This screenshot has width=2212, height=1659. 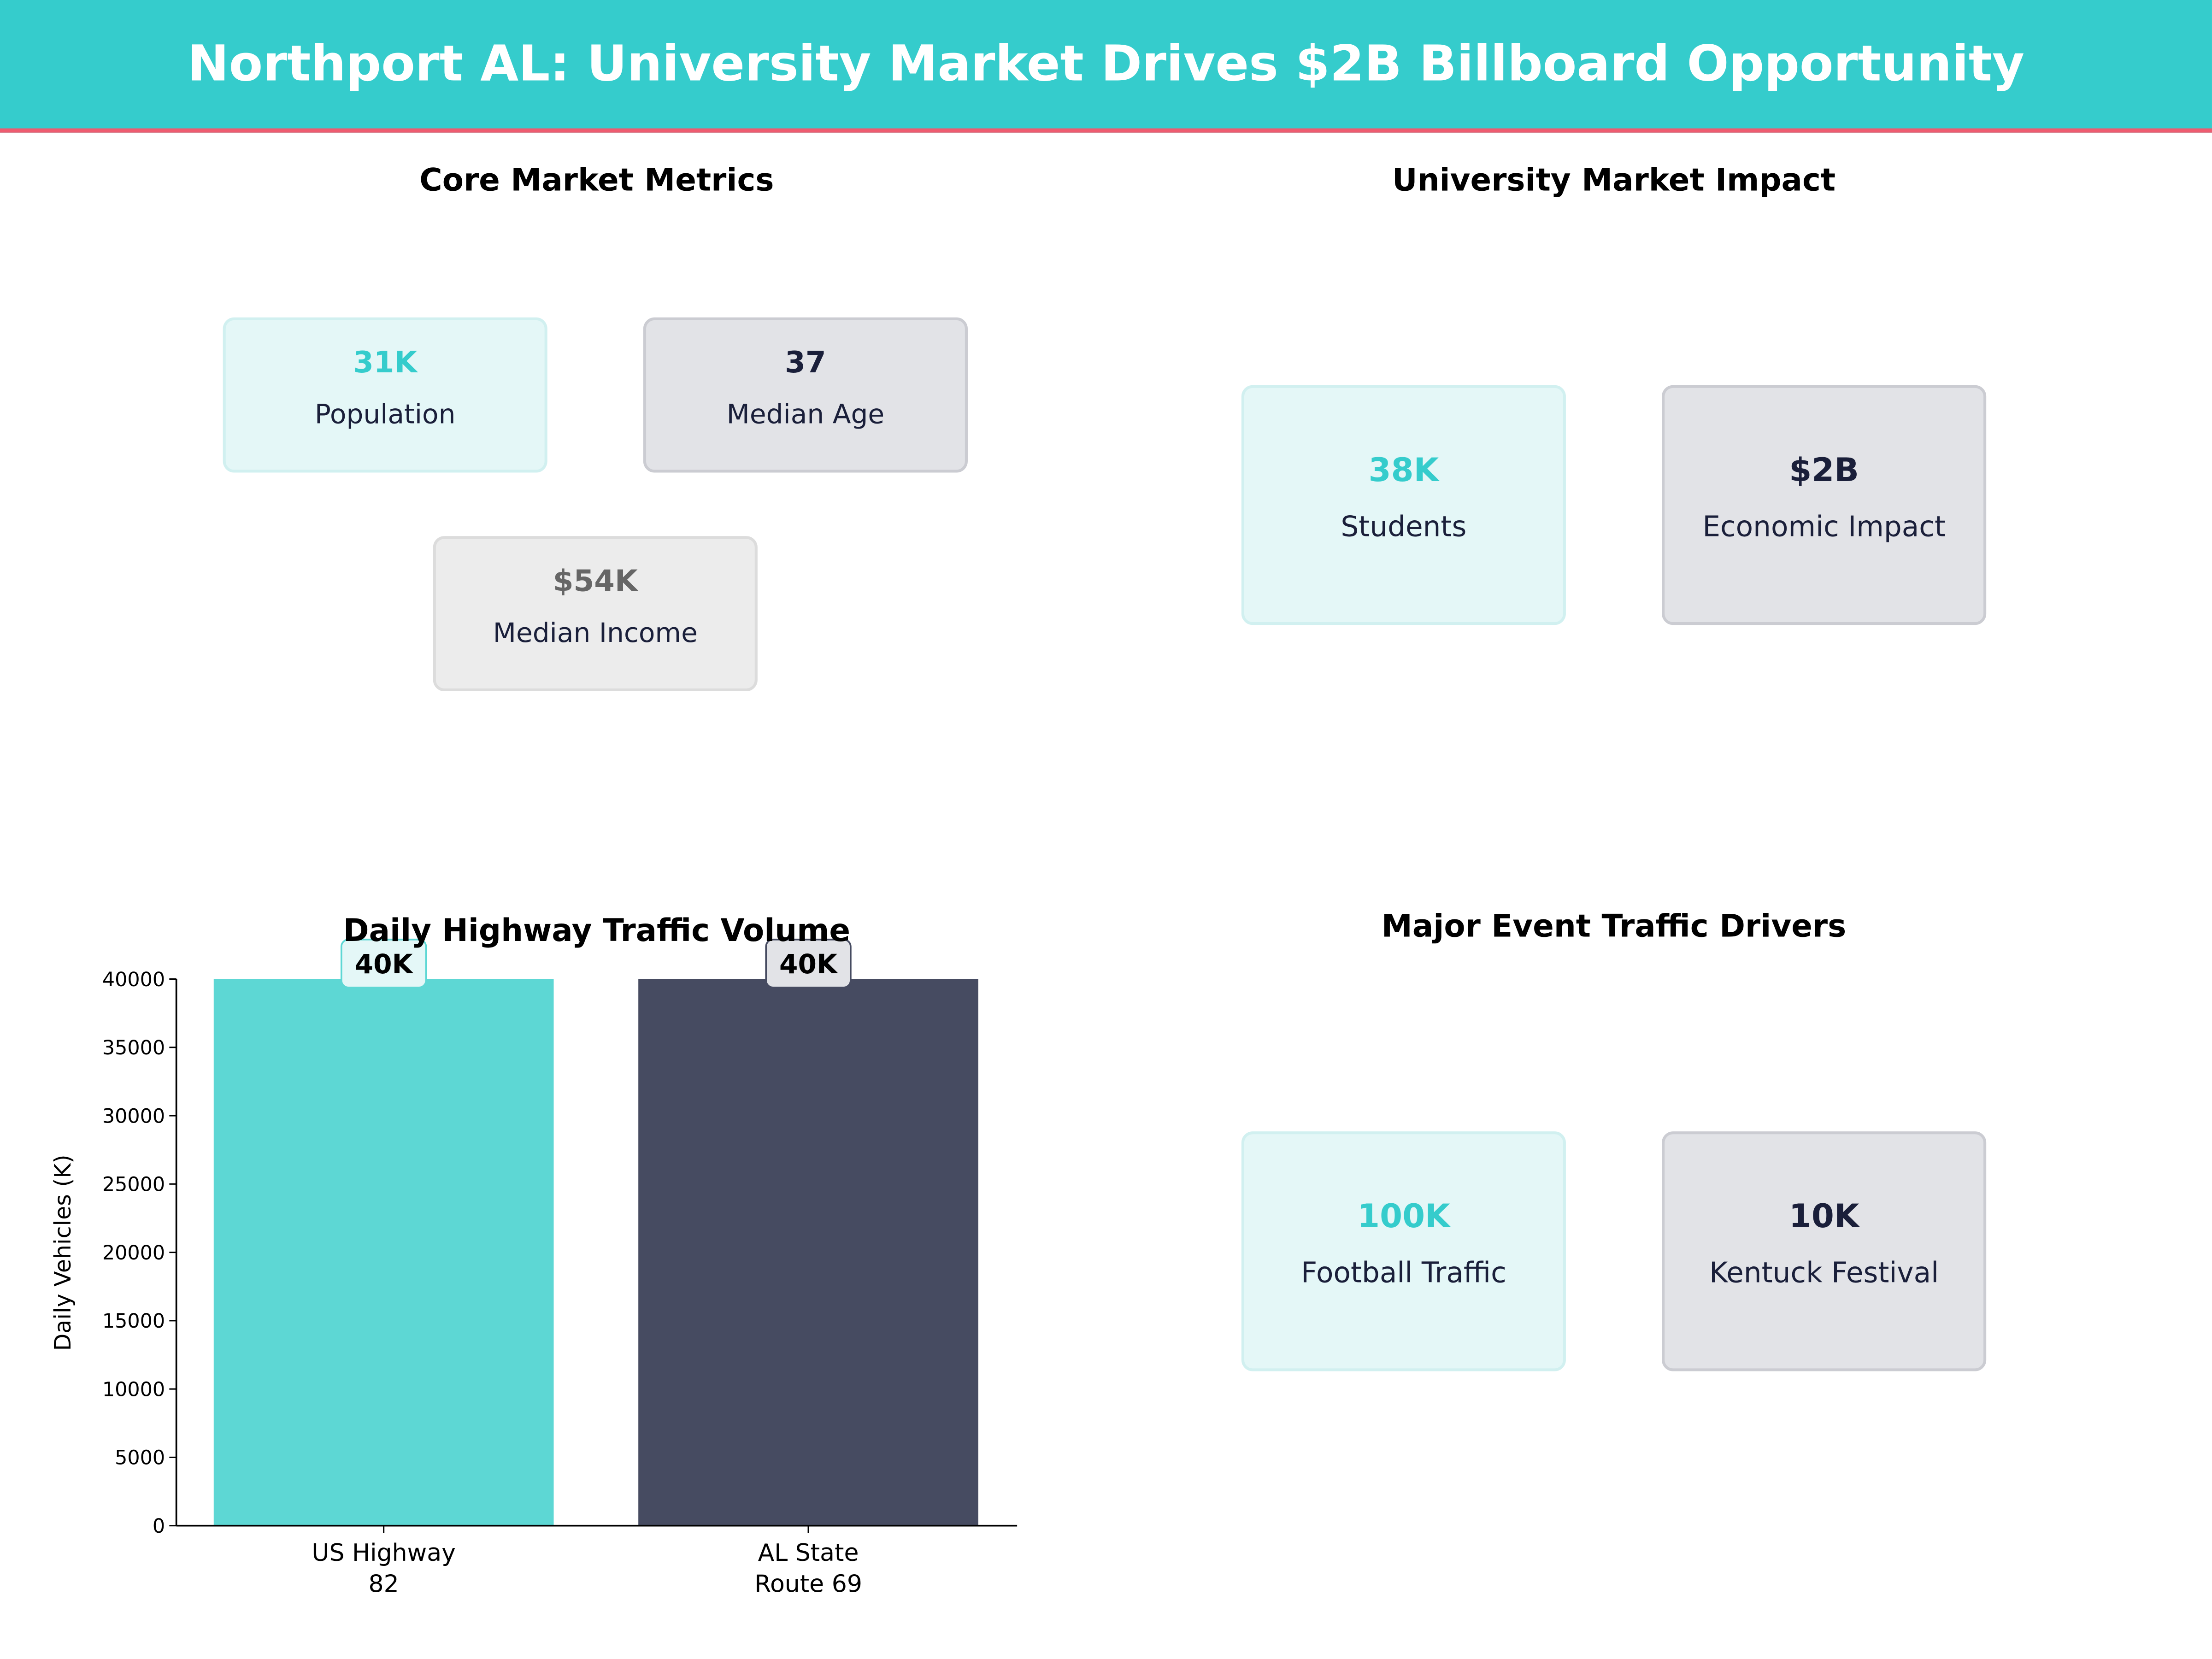 I want to click on y-tick-label: 0, so click(x=159, y=1526).